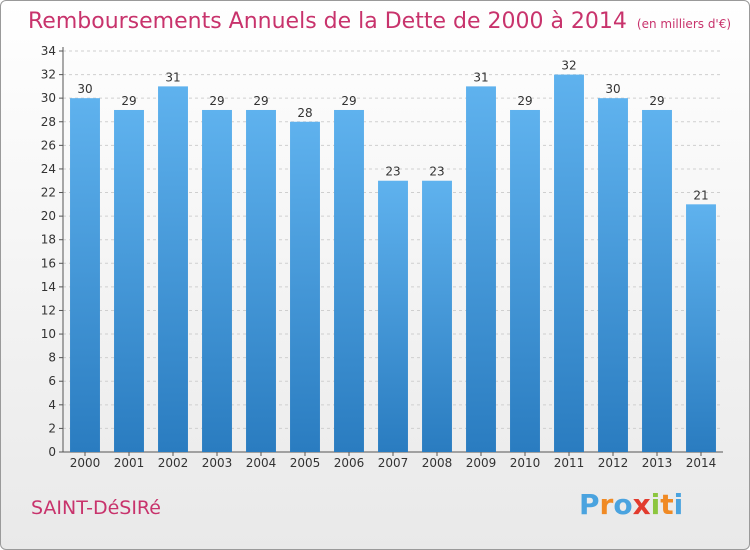 The width and height of the screenshot is (750, 550). I want to click on y-tick-label: 18, so click(48, 240).